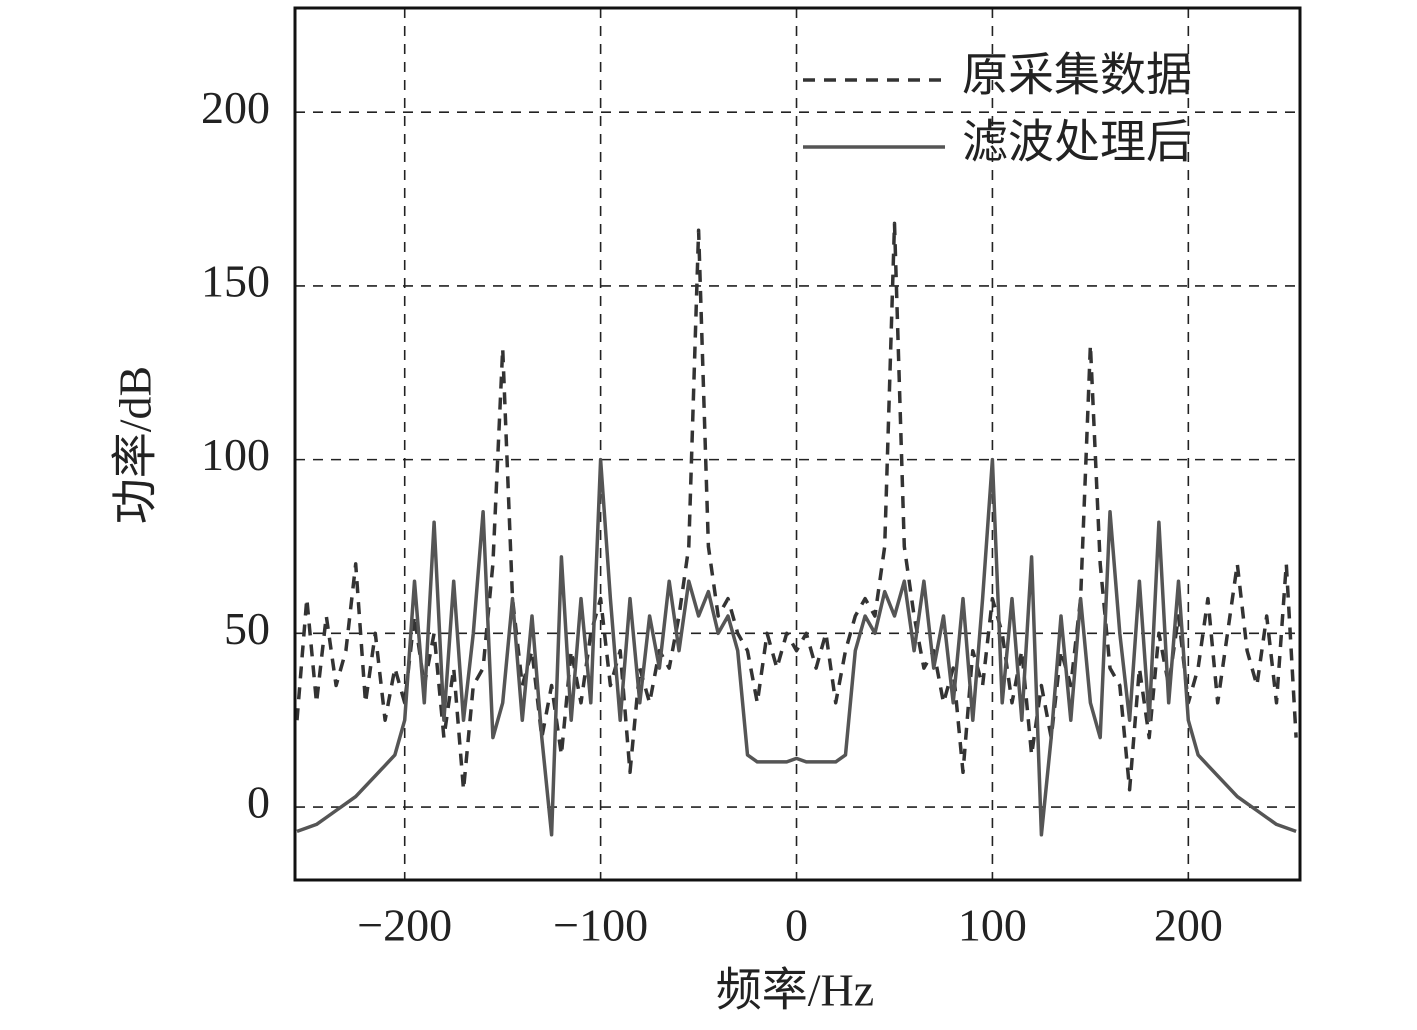 The image size is (1417, 1030). Describe the element at coordinates (258, 802) in the screenshot. I see `y-tick-label: 0` at that location.